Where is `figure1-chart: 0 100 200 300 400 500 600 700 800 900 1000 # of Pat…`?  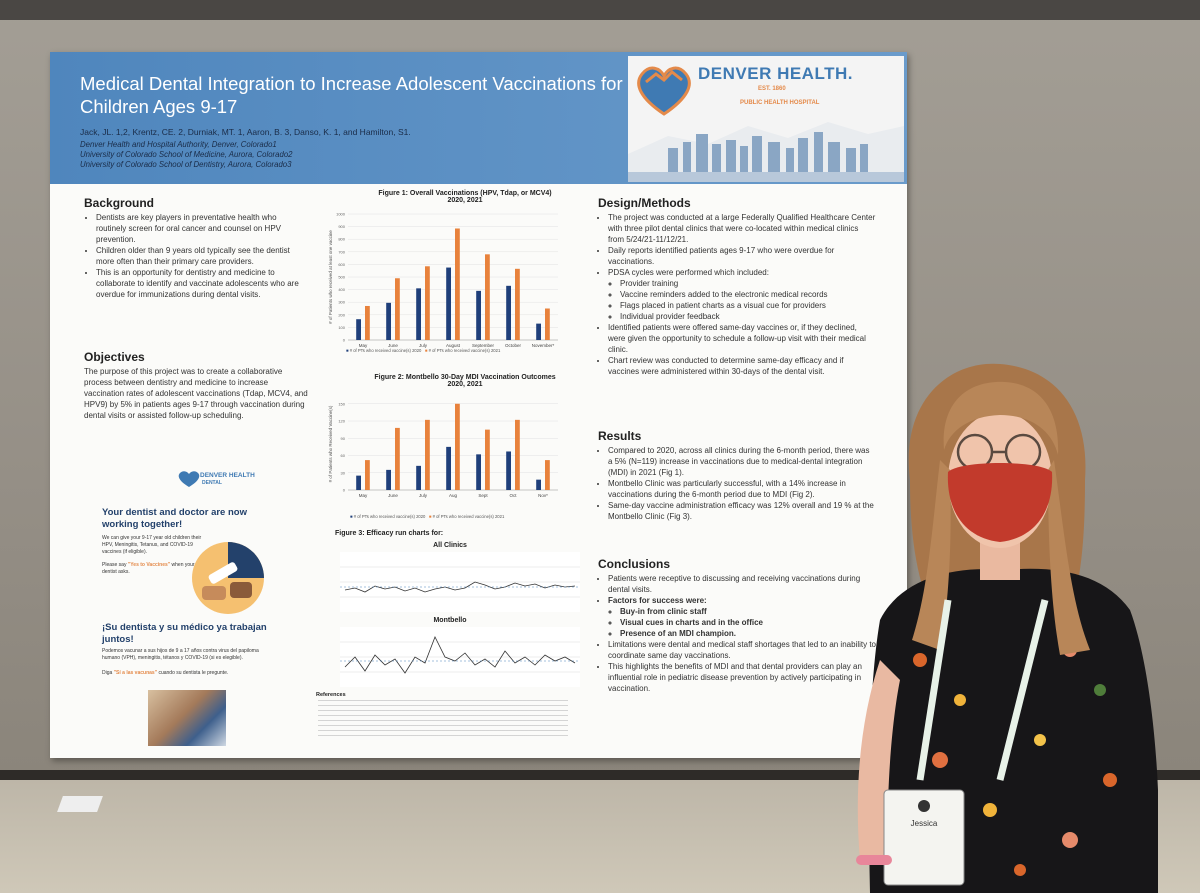
figure1-chart: 0 100 200 300 400 500 600 700 800 900 1000 # of Pat… is located at coordinates (443, 280).